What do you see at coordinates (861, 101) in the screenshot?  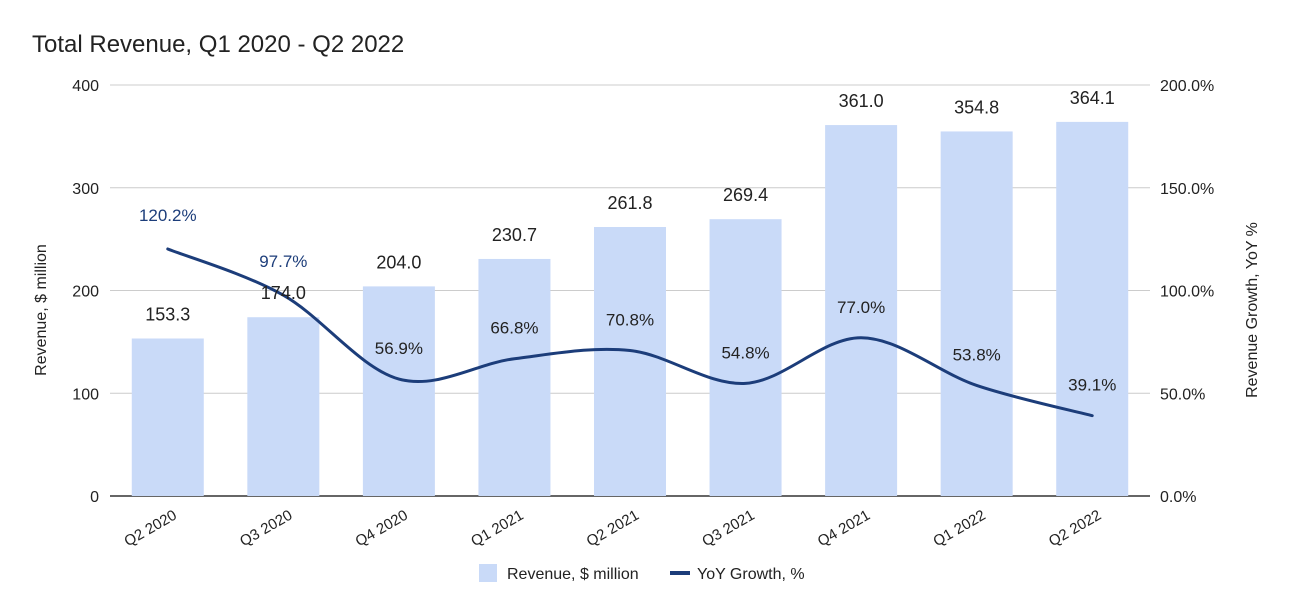 I see `bar-value-label: 361.0` at bounding box center [861, 101].